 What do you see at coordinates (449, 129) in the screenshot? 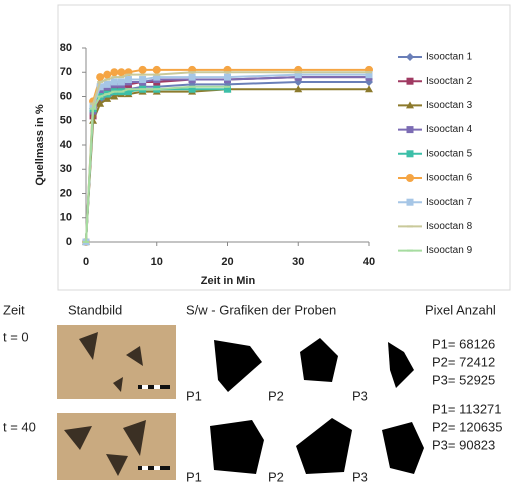
I see `legend-label: Isooctan 4` at bounding box center [449, 129].